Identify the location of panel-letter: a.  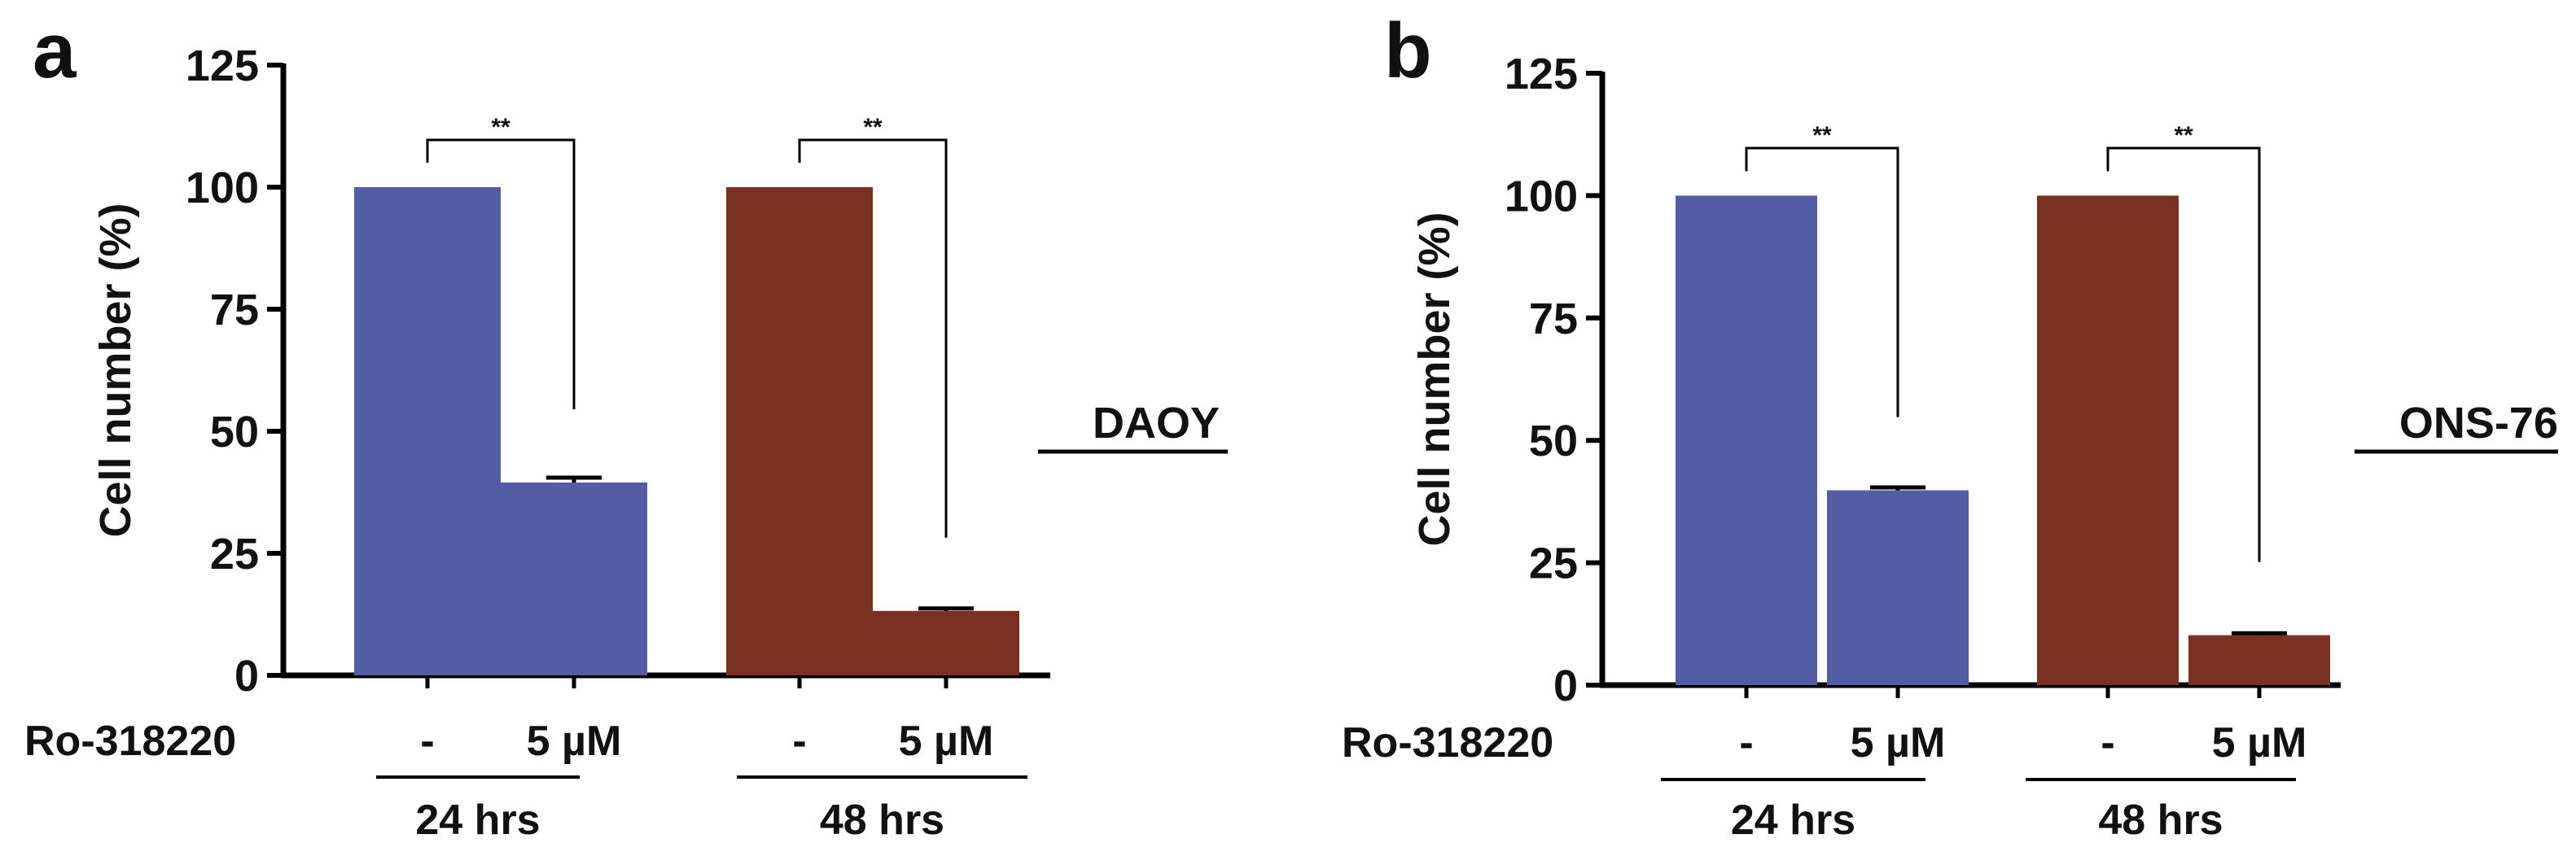
(55, 50).